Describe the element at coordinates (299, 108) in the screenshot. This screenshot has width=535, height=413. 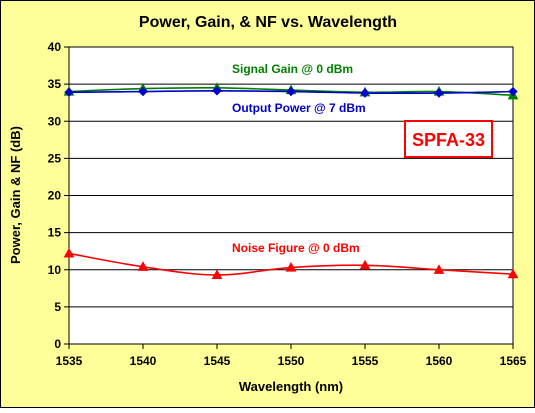
I see `series-label-output-power: Output Power @ 7 dBm` at that location.